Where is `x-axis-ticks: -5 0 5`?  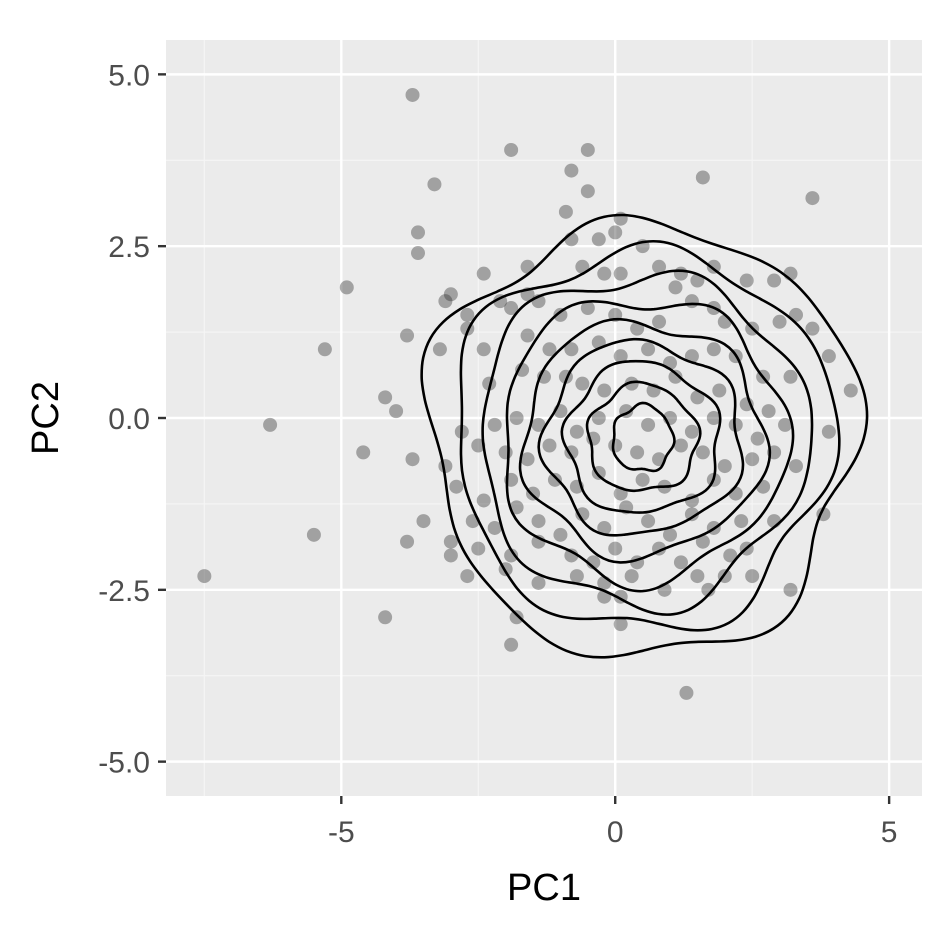 x-axis-ticks: -5 0 5 is located at coordinates (613, 822).